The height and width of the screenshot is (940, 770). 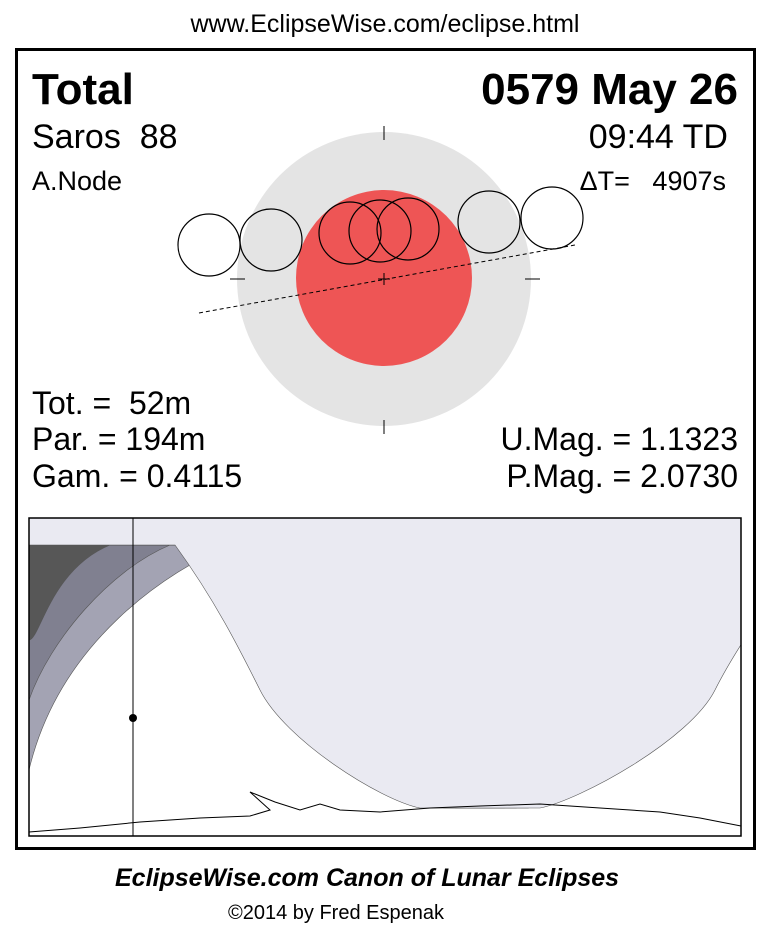 I want to click on gamma-value: Gam. = 0.4115, so click(x=137, y=476).